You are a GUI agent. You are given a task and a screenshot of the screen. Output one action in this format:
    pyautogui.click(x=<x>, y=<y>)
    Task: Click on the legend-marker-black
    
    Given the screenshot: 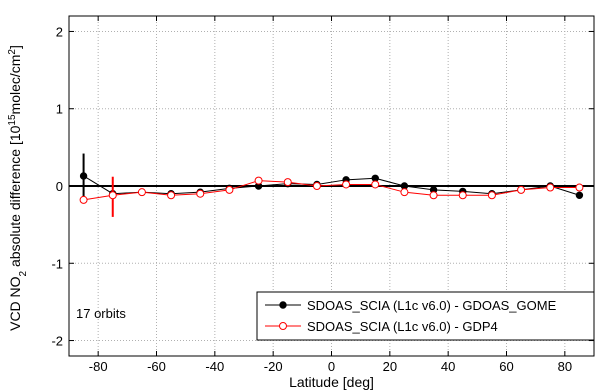 What is the action you would take?
    pyautogui.click(x=283, y=305)
    